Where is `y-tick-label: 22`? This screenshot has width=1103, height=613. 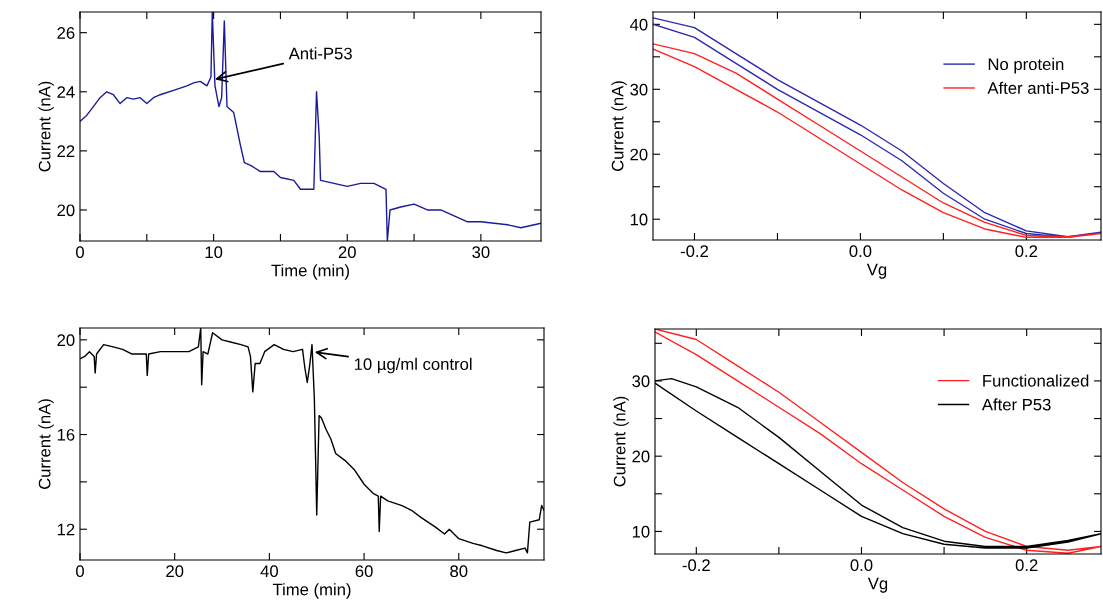
y-tick-label: 22 is located at coordinates (66, 151).